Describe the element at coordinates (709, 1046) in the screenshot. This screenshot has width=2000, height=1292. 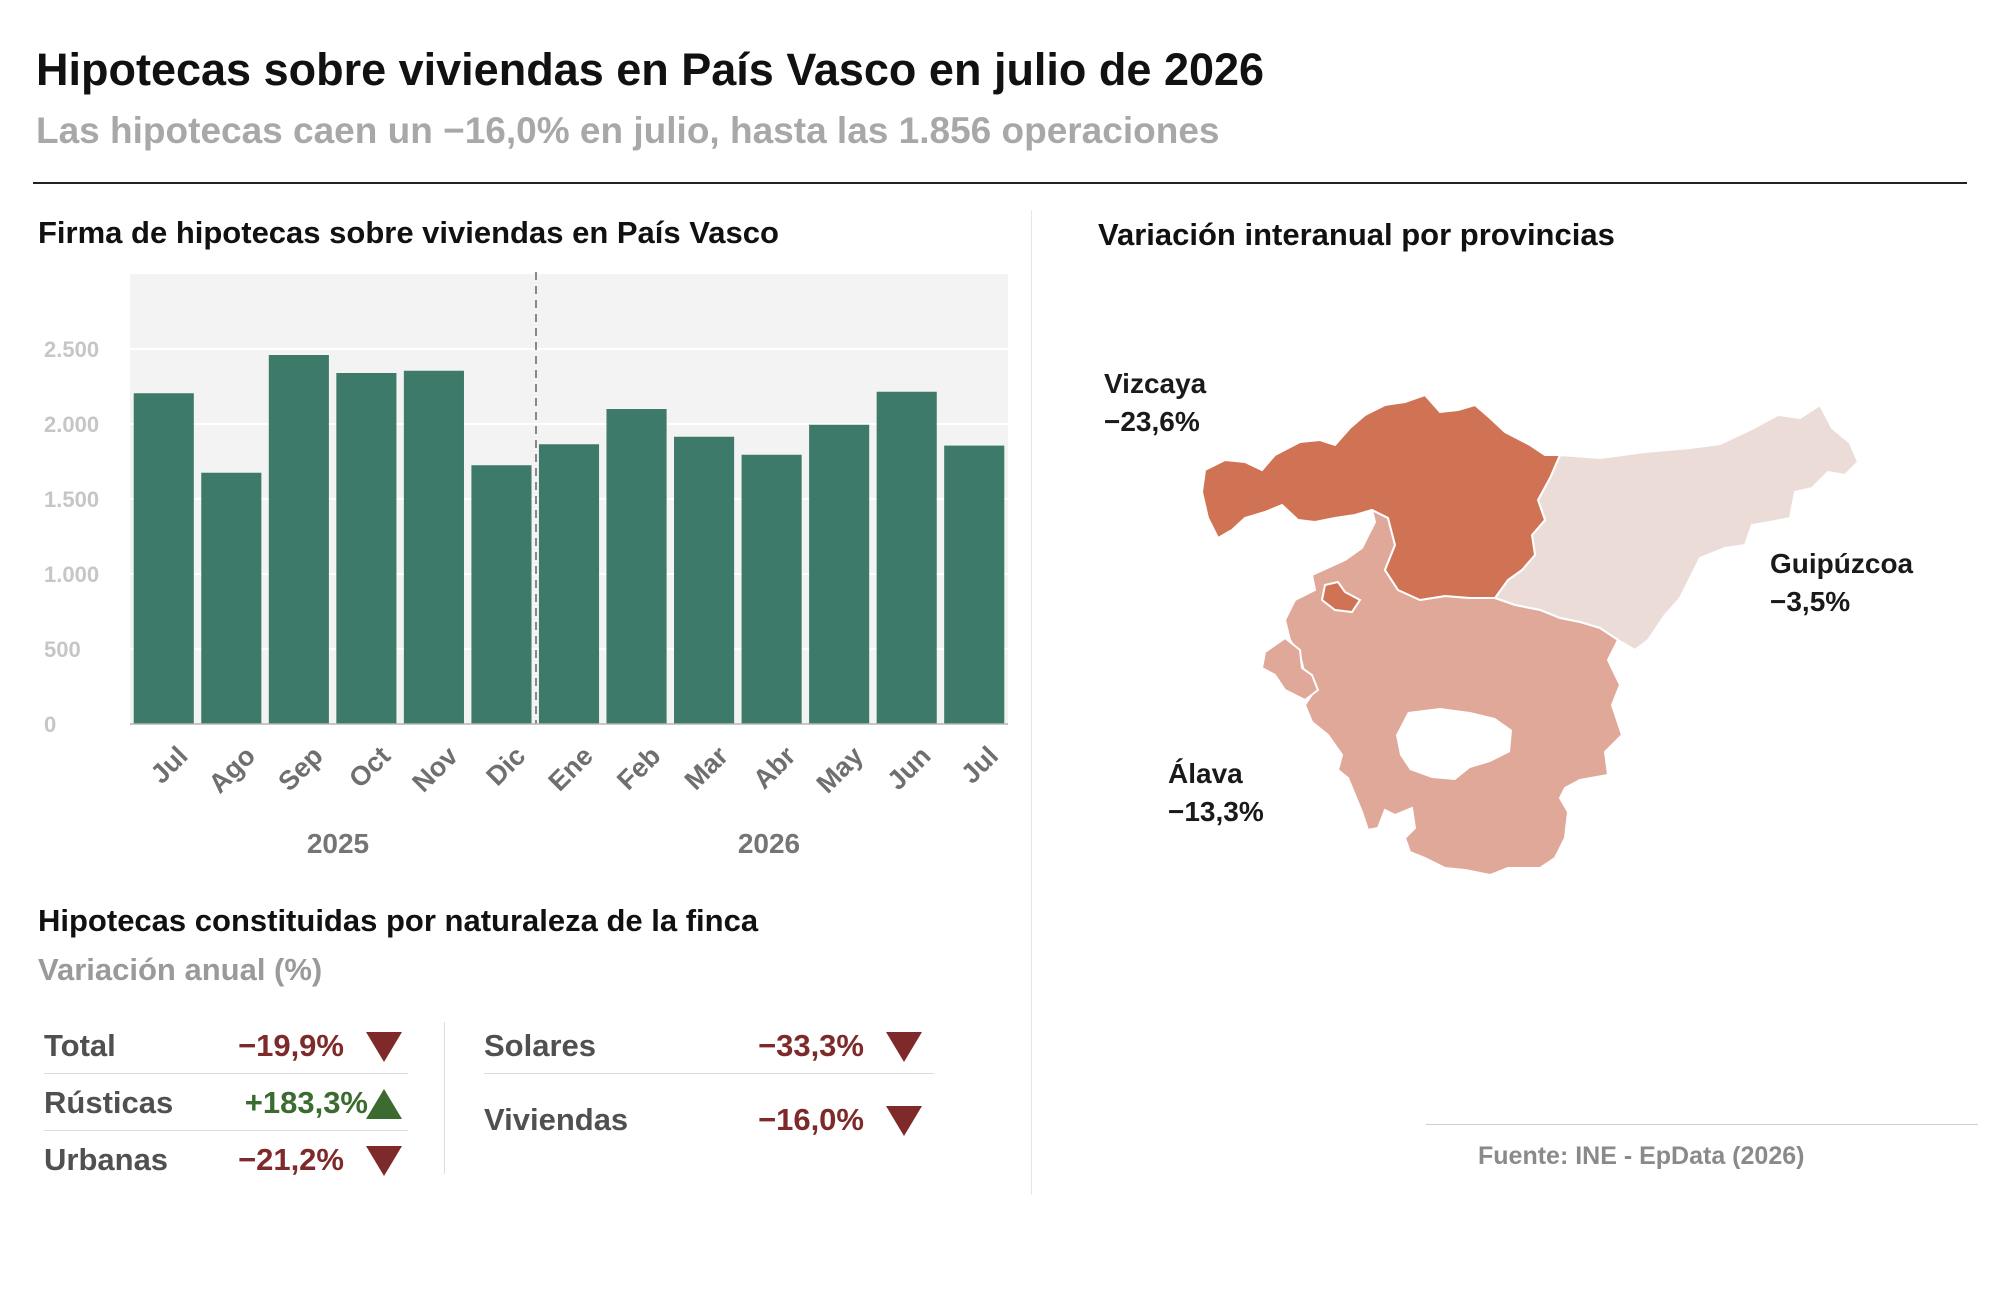
I see `finca-row-solares: Solares −33,3%` at that location.